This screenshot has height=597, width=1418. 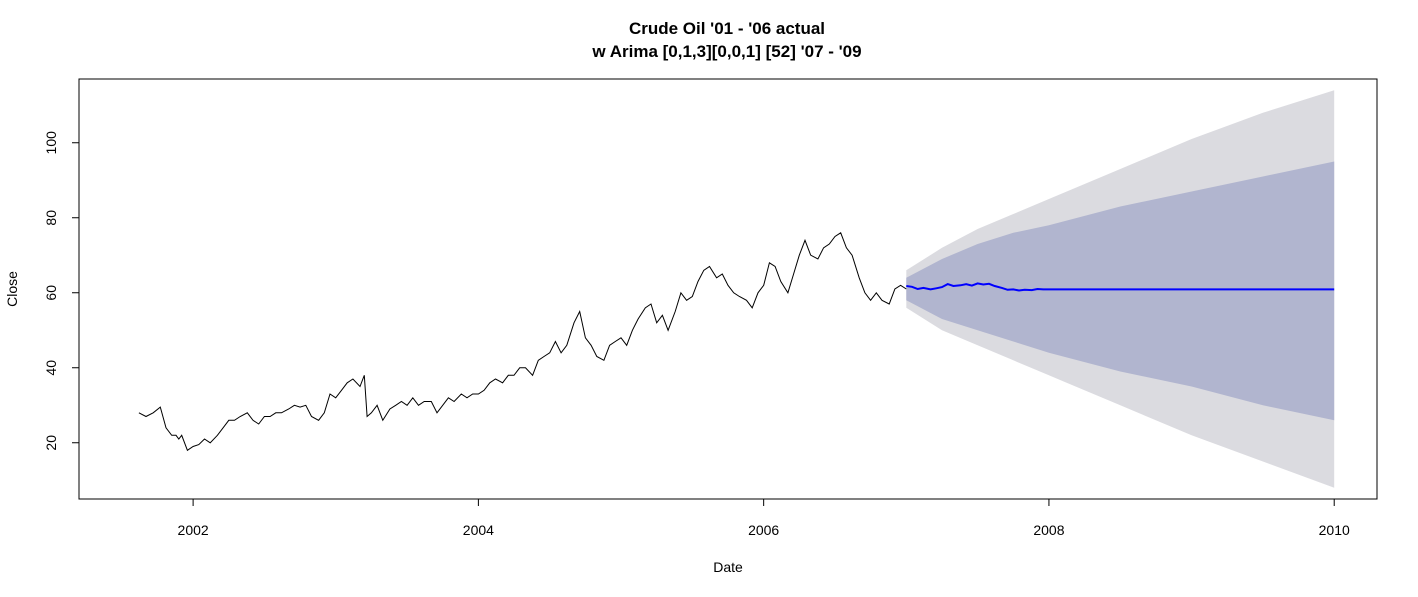 I want to click on y-tick-label: 100, so click(x=51, y=143).